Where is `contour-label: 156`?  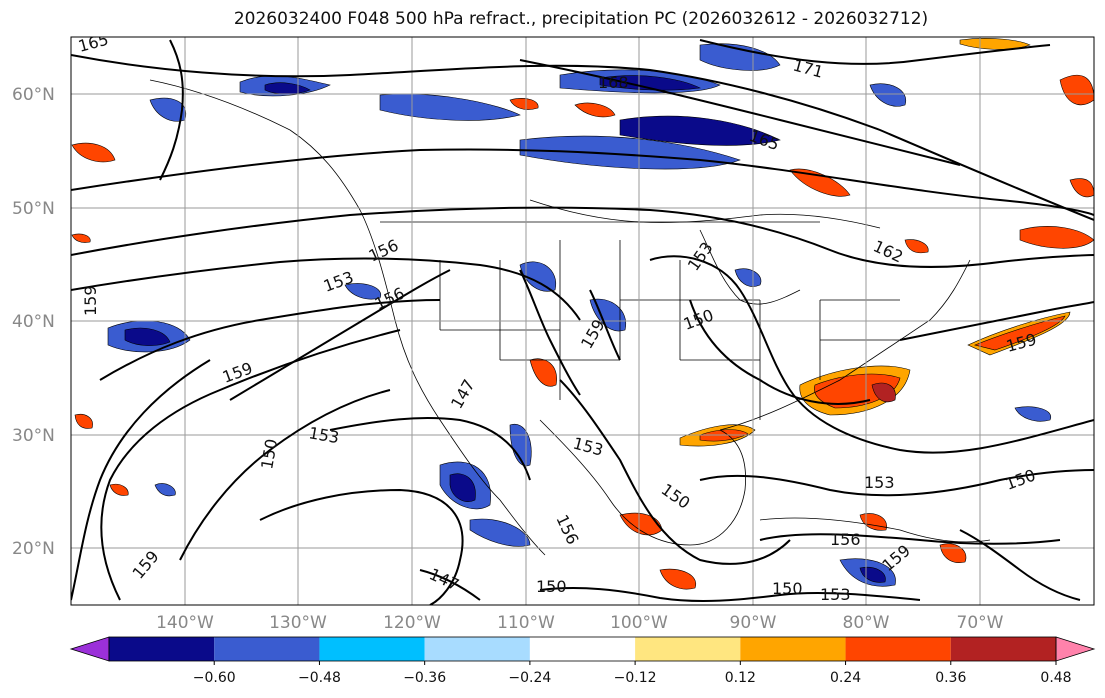
contour-label: 156 is located at coordinates (845, 539).